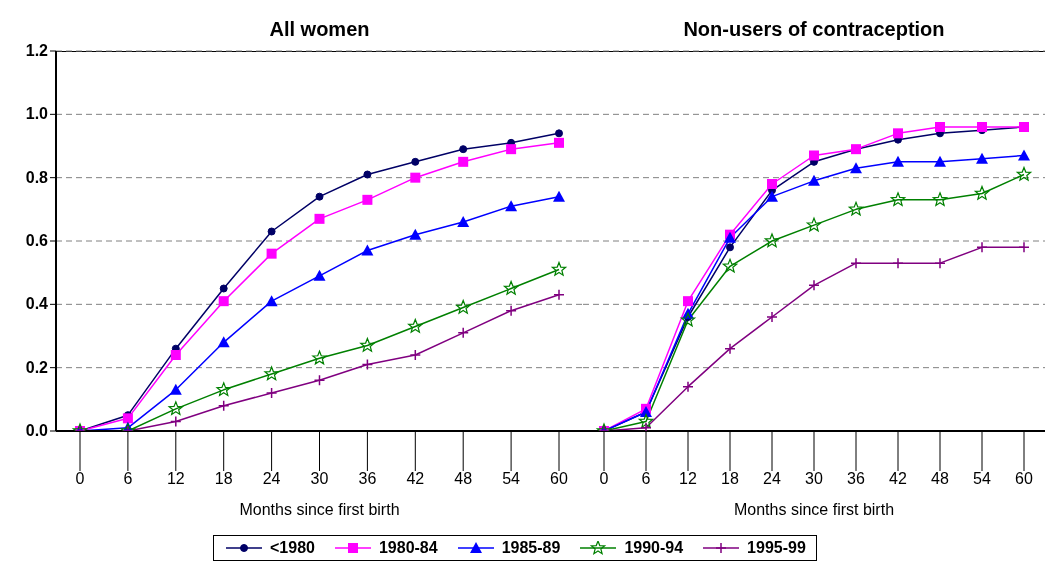  Describe the element at coordinates (776, 548) in the screenshot. I see `legend-label: 1995-99` at that location.